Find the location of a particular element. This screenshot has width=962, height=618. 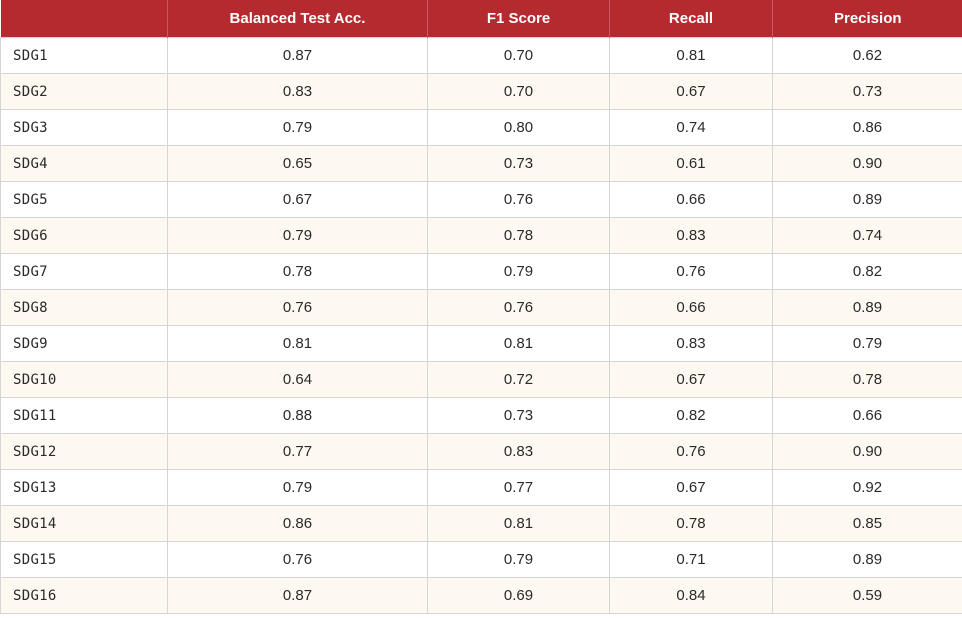

table-row: SDG3 0.79 0.80 0.74 0.86 is located at coordinates (481, 127).